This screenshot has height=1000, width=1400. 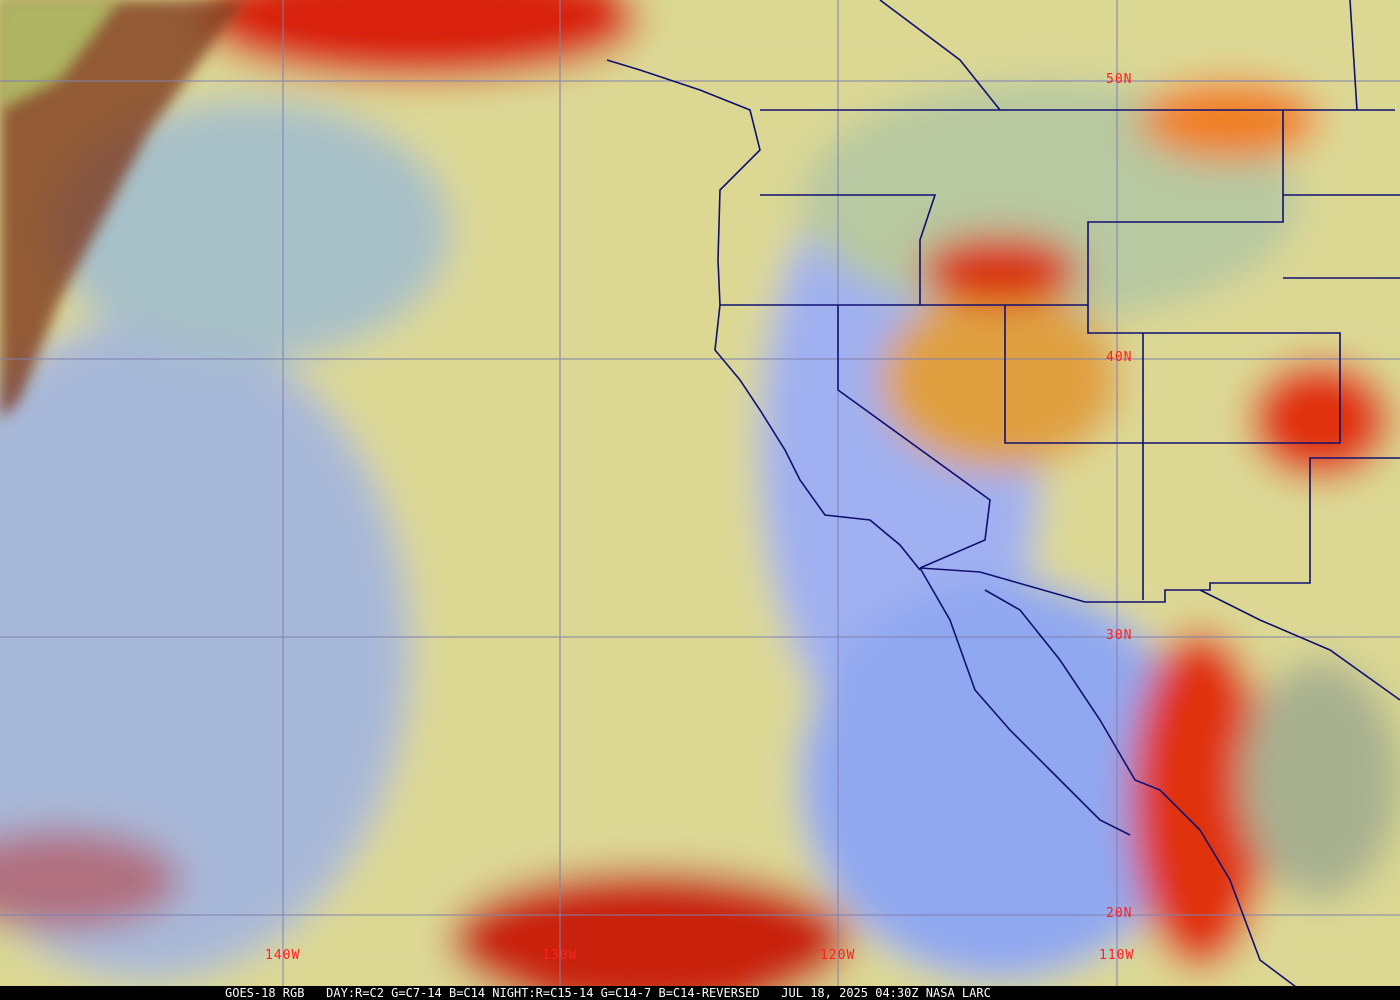 What do you see at coordinates (1119, 635) in the screenshot?
I see `lat-label-30n: 30N` at bounding box center [1119, 635].